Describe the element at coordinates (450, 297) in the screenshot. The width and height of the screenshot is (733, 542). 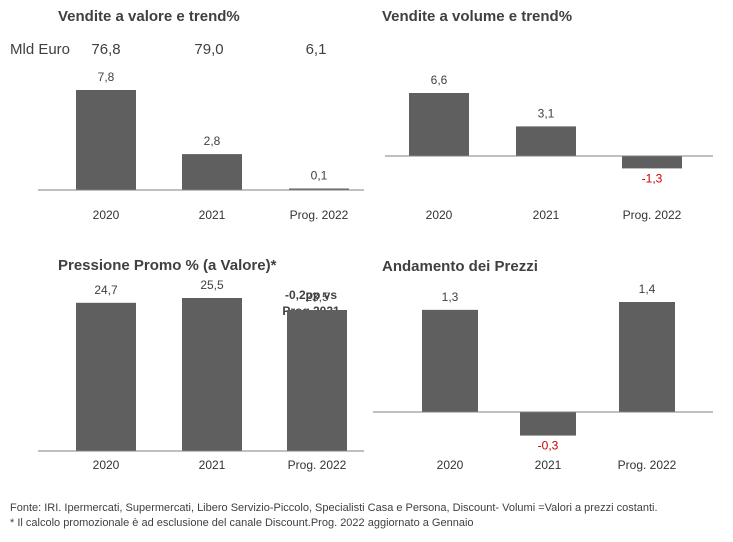
I see `prezzi-data-label-0: 1,3` at that location.